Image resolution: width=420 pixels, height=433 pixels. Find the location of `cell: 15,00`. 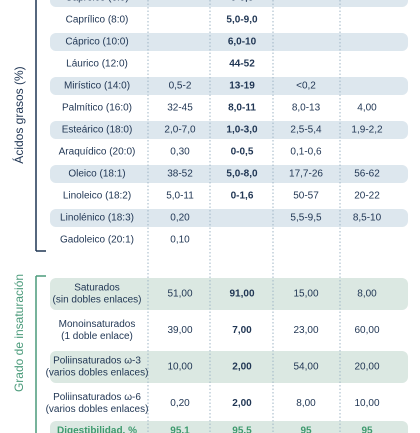

cell: 15,00 is located at coordinates (305, 294).